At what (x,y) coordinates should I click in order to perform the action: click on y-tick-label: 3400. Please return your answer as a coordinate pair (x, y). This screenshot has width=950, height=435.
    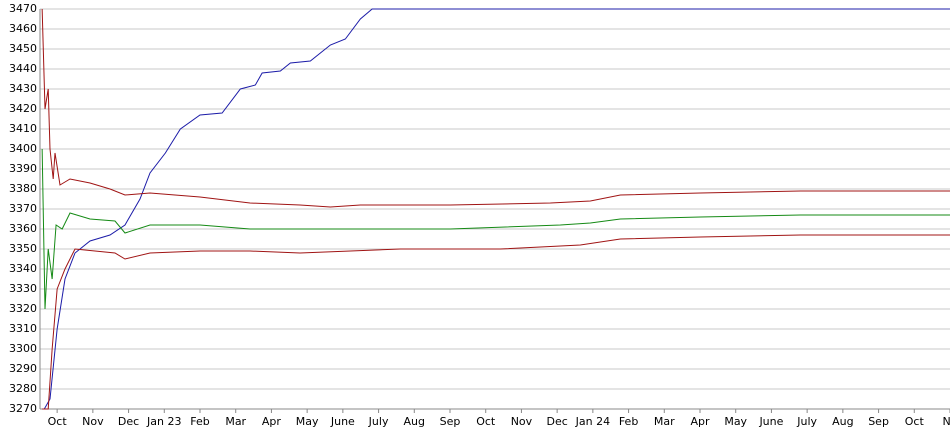
    Looking at the image, I should click on (23, 148).